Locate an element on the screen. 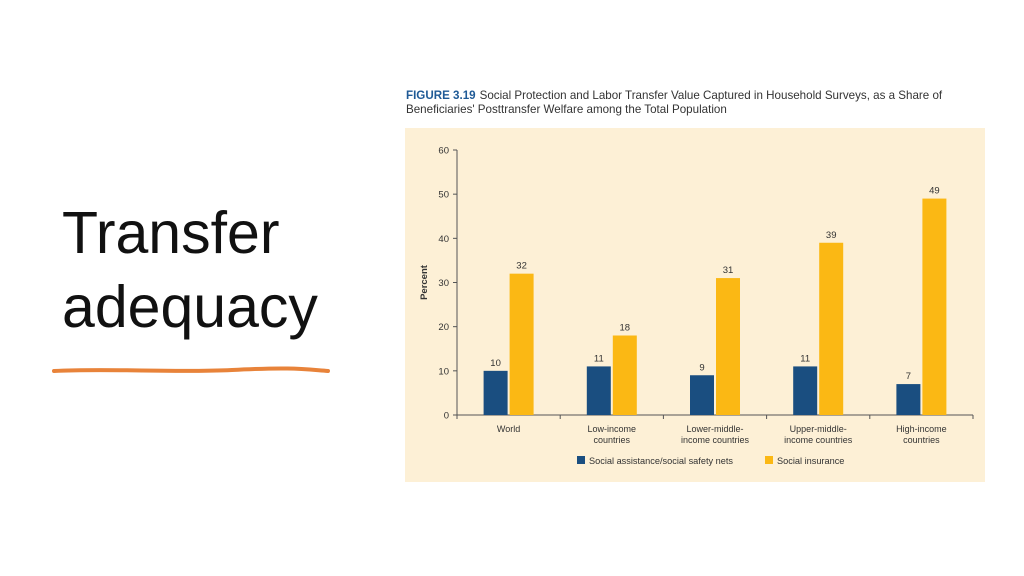 This screenshot has height=576, width=1024. bar-value-label: 9 is located at coordinates (701, 367).